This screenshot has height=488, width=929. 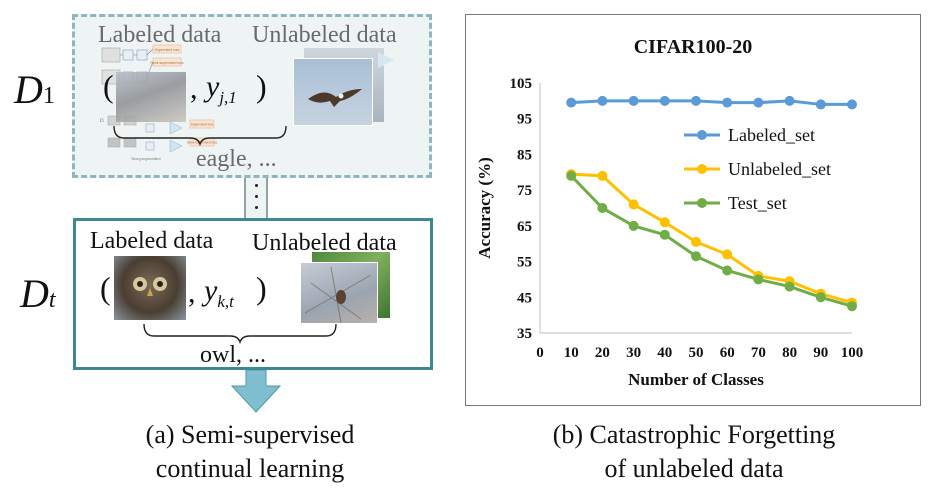 I want to click on x-tick-label: 10, so click(x=571, y=353).